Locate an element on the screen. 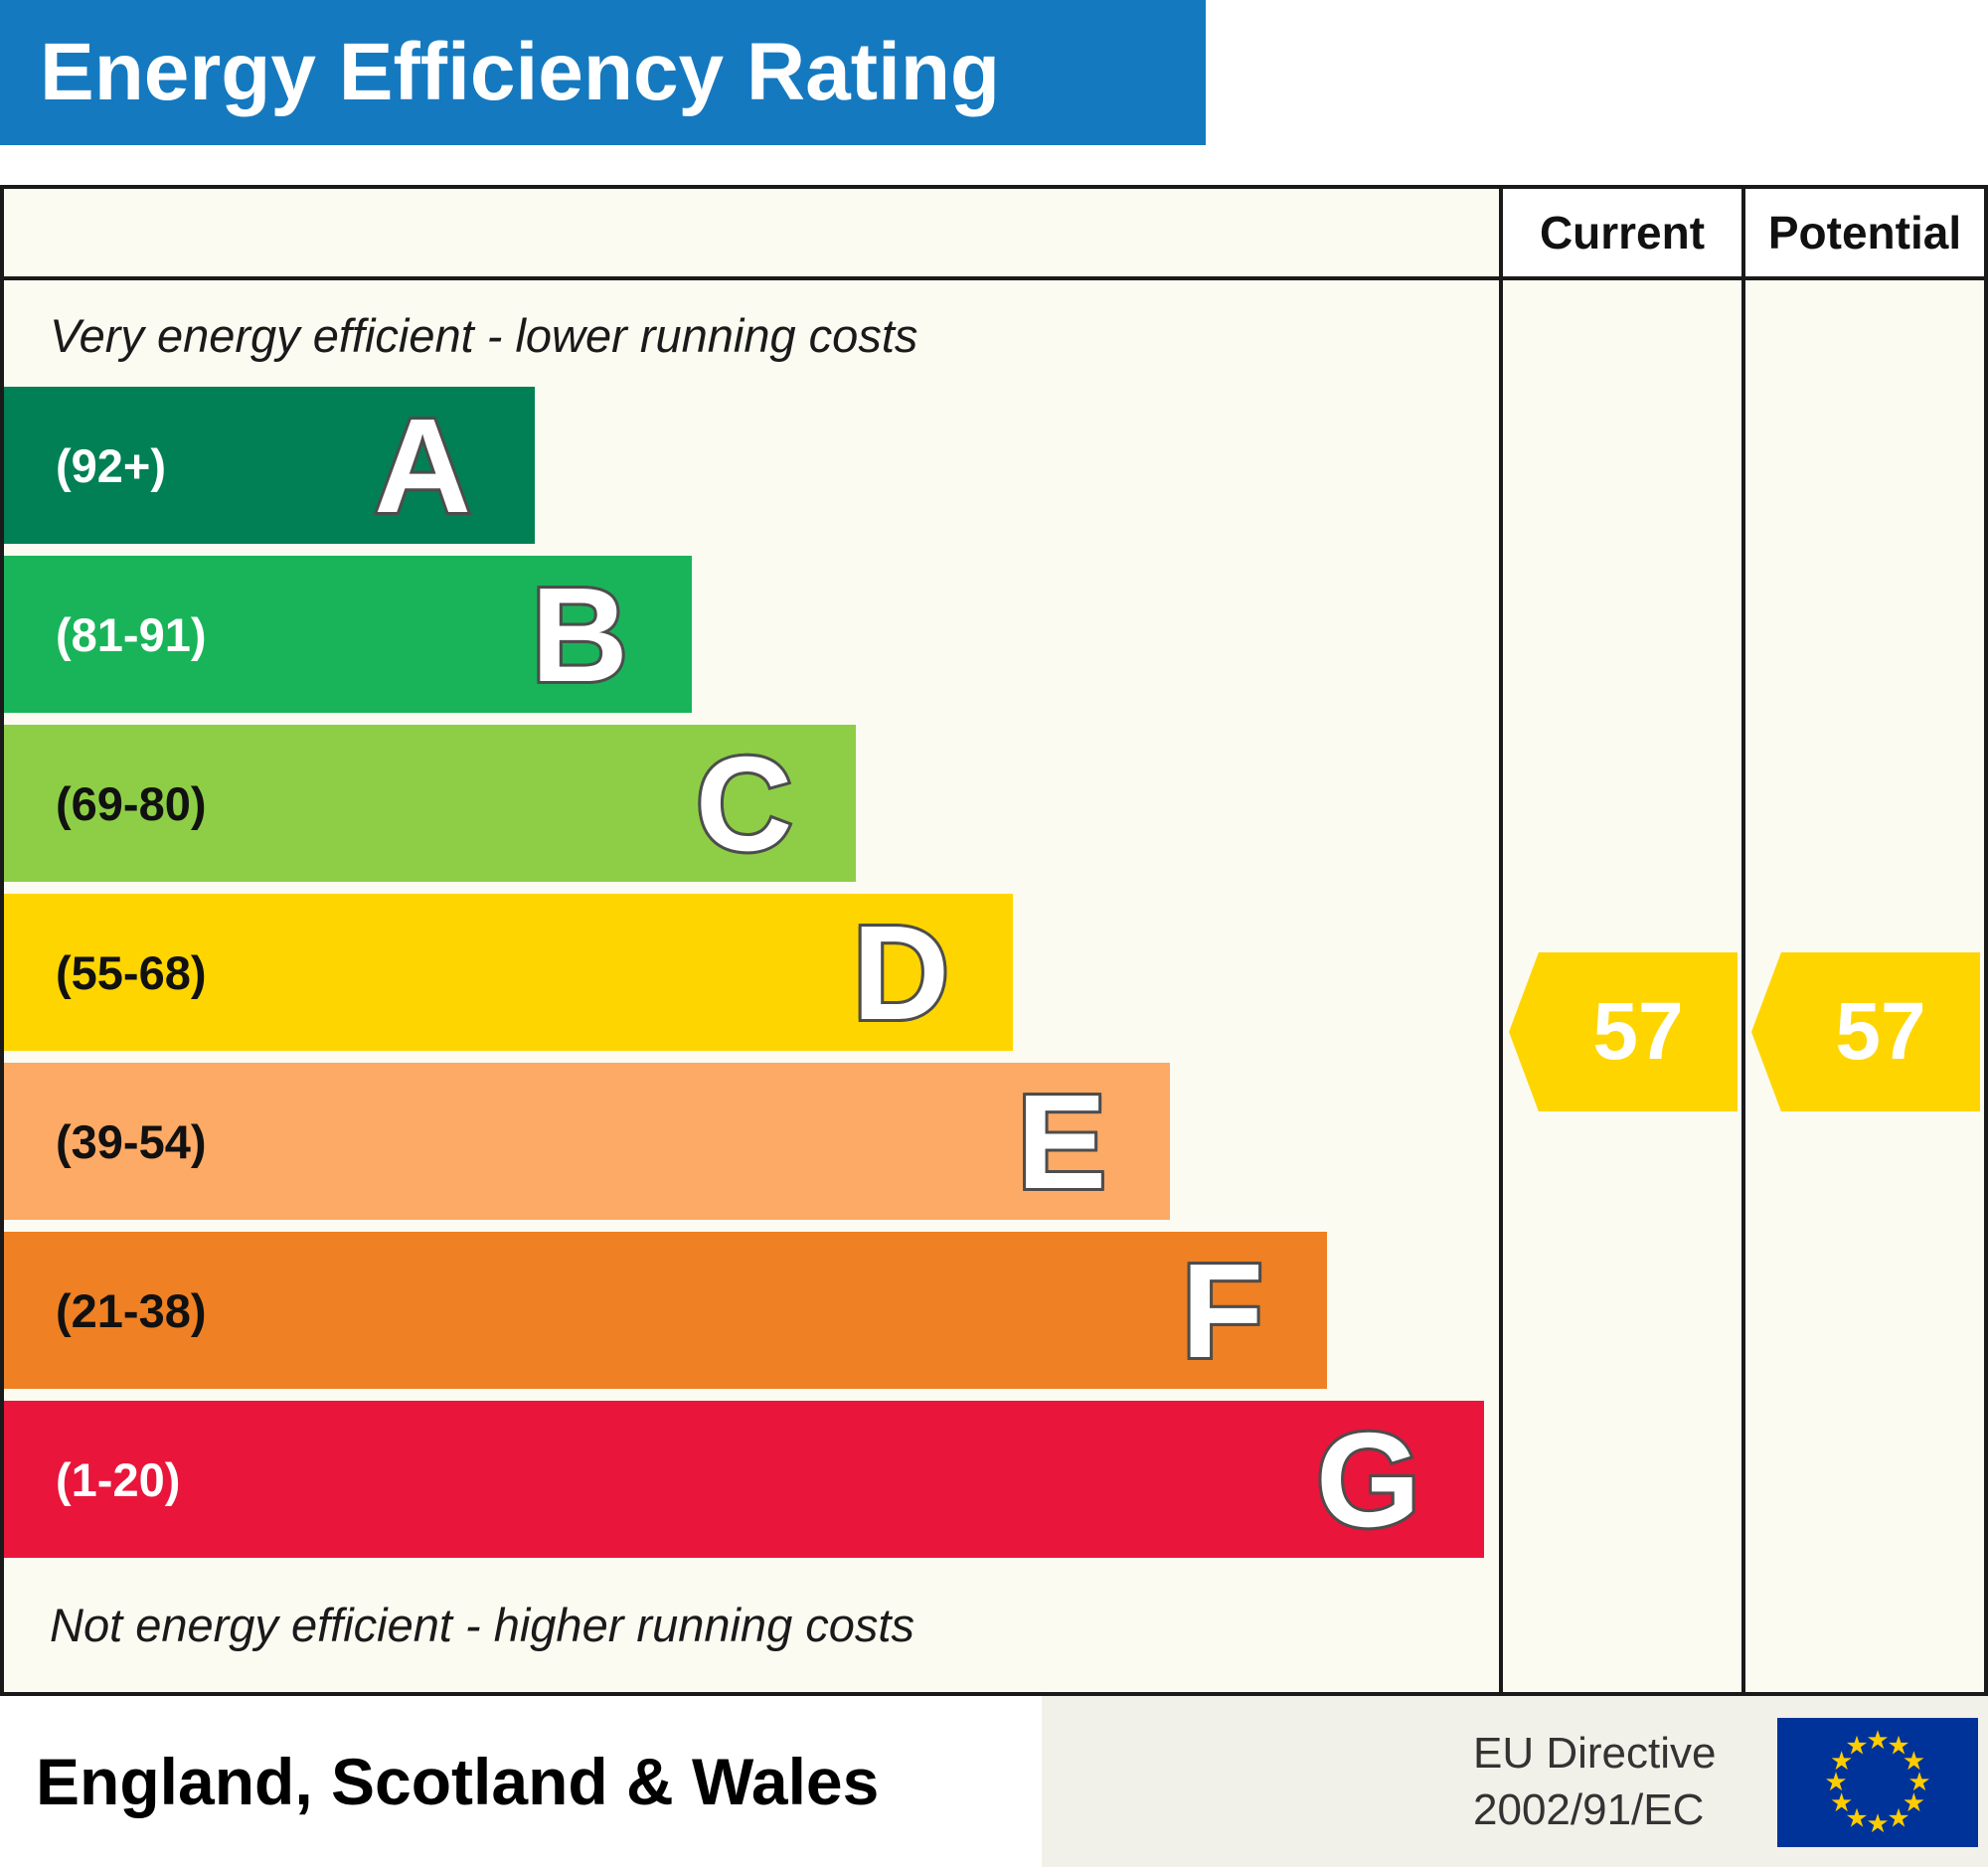  band-b-letter: B is located at coordinates (579, 634).